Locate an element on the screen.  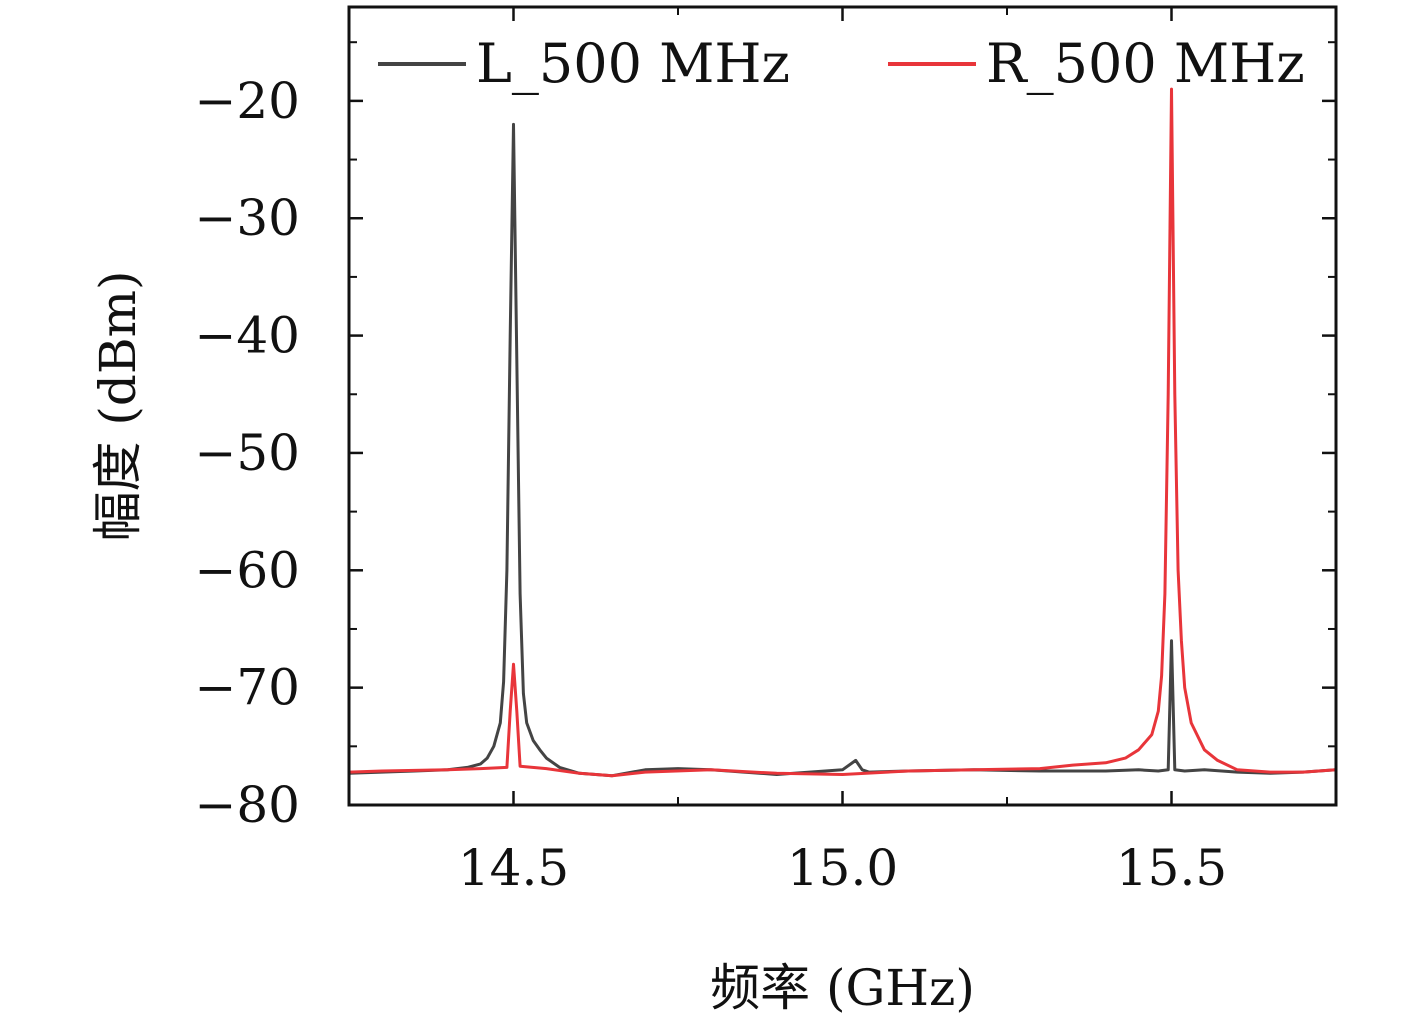
x-tick-label-2: 15.5 is located at coordinates (1171, 868).